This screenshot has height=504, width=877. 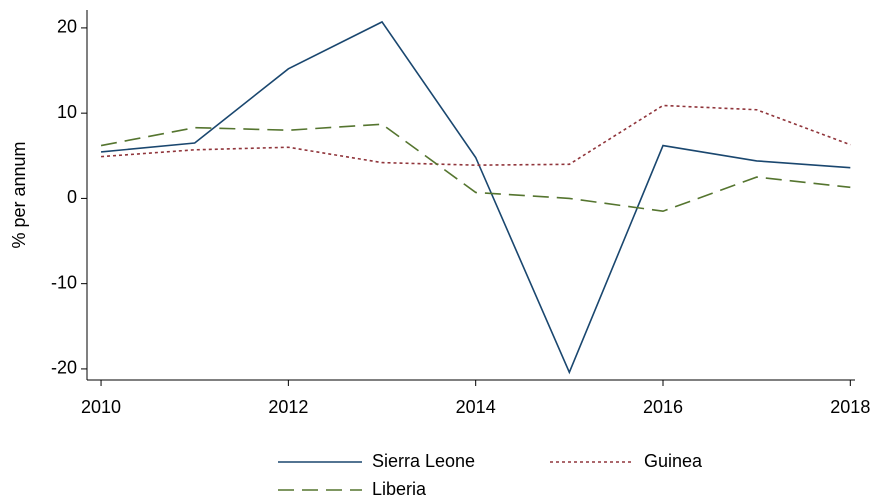 What do you see at coordinates (663, 407) in the screenshot?
I see `x-tick-label: 2016` at bounding box center [663, 407].